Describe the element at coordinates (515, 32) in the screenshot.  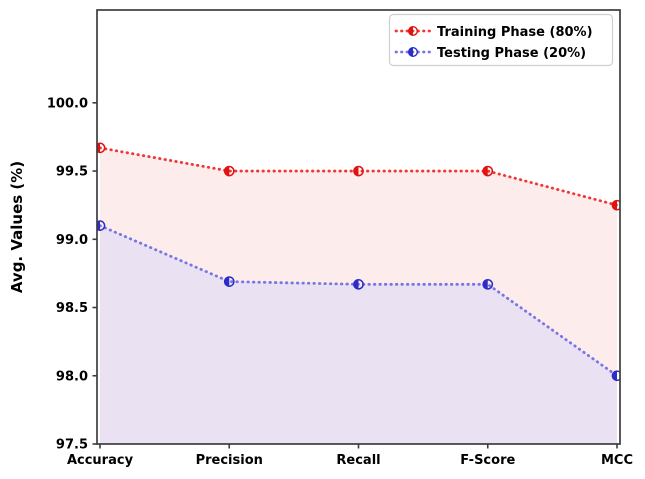
I see `legend-label: Training Phase (80%)` at that location.